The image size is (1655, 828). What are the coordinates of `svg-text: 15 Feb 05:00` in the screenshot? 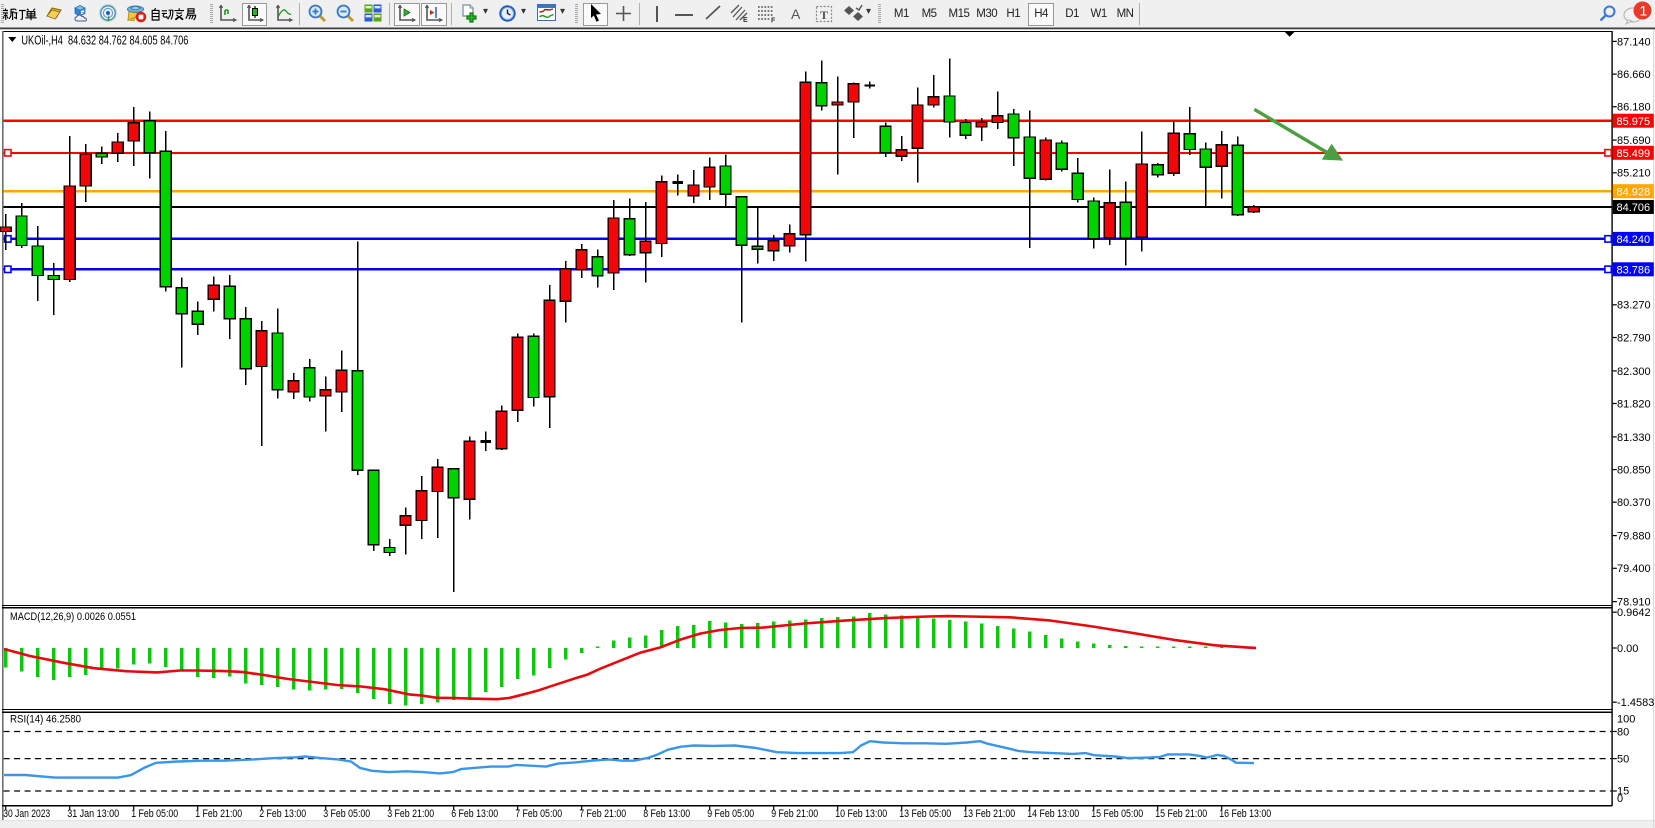 It's located at (1117, 814).